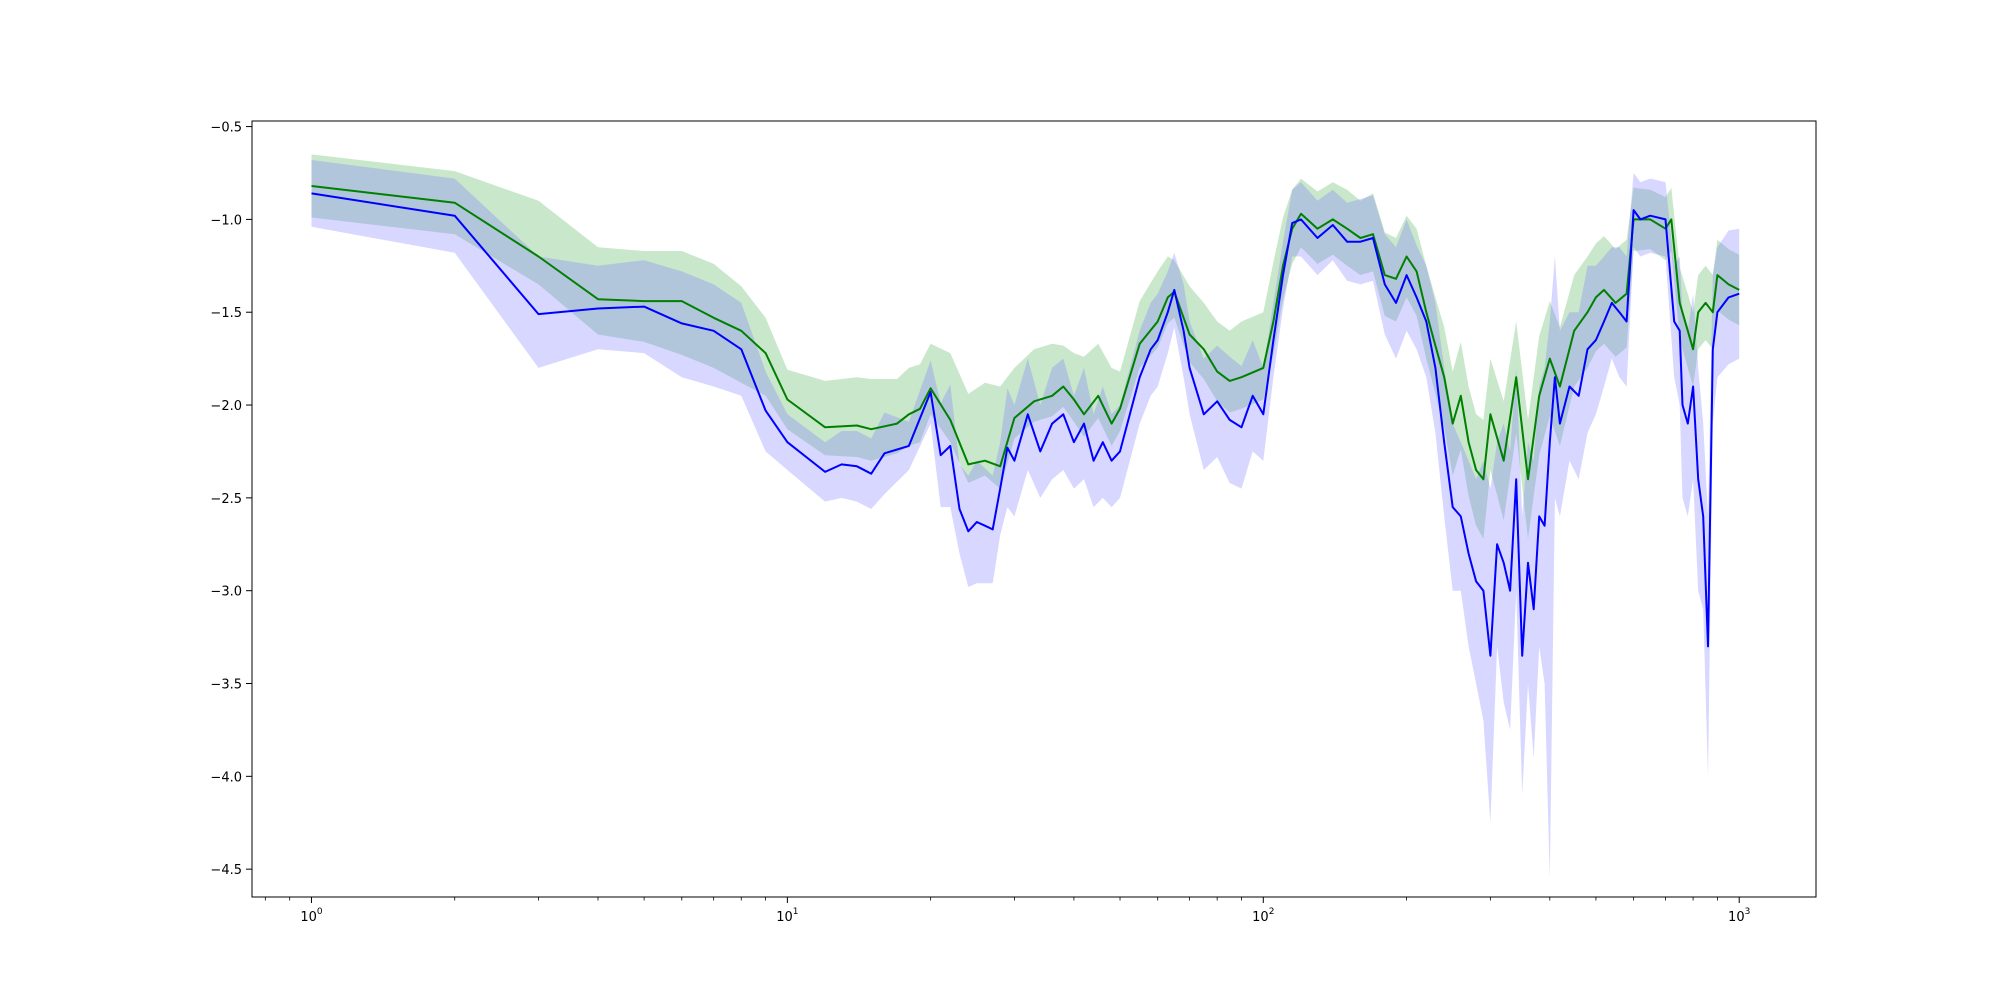 Image resolution: width=2000 pixels, height=1000 pixels. What do you see at coordinates (226, 220) in the screenshot?
I see `y-tick-label: −1.0` at bounding box center [226, 220].